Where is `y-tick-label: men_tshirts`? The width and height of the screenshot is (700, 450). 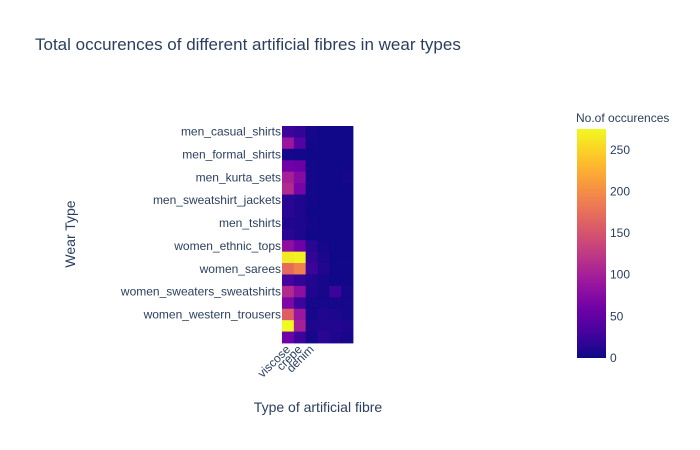 y-tick-label: men_tshirts is located at coordinates (250, 223).